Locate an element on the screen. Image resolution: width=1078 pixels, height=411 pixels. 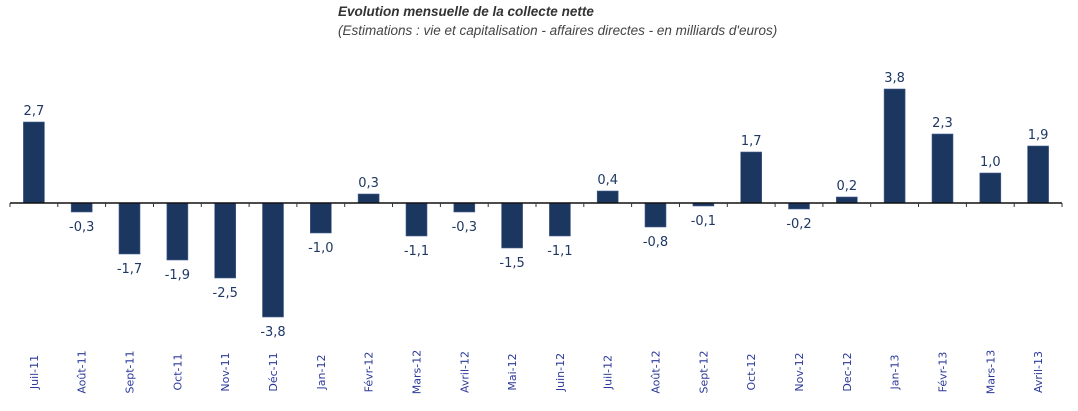
bar-Févr-12 is located at coordinates (368, 198).